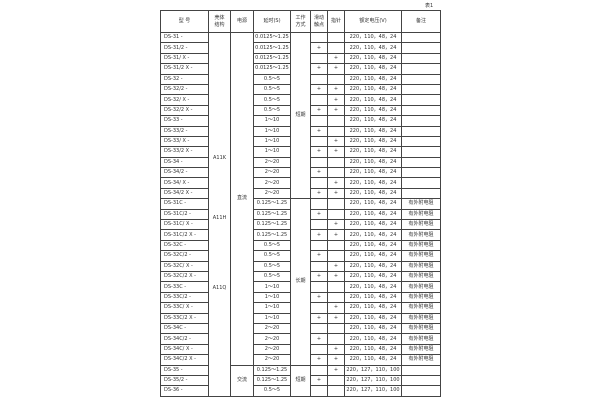  What do you see at coordinates (272, 21) in the screenshot?
I see `header-delay: 延时(S)` at bounding box center [272, 21].